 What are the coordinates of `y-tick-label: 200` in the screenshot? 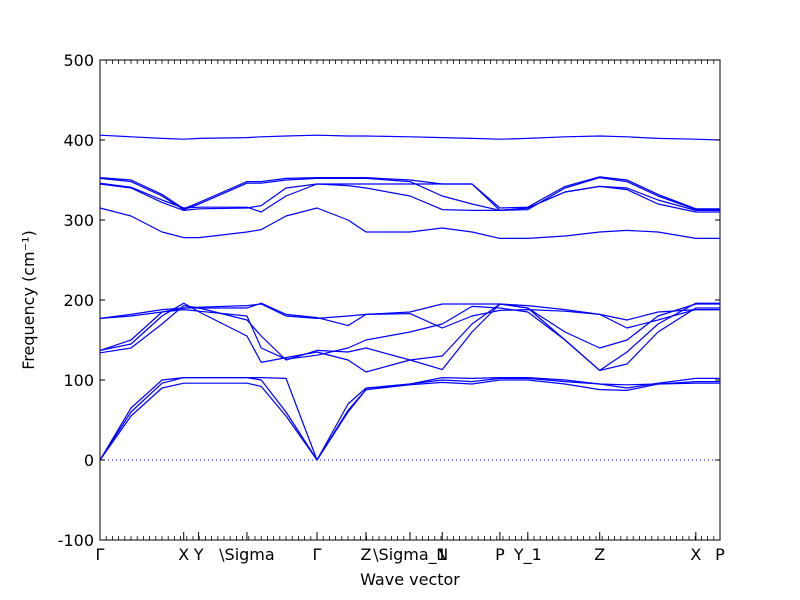 It's located at (78, 300).